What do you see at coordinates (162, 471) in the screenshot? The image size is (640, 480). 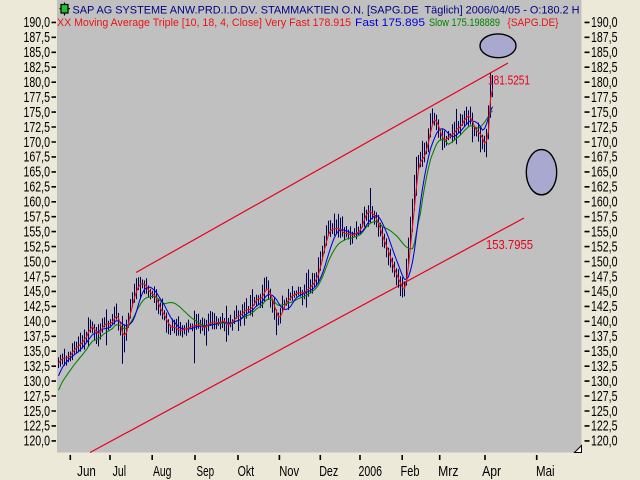 I see `svg-text: Aug` at bounding box center [162, 471].